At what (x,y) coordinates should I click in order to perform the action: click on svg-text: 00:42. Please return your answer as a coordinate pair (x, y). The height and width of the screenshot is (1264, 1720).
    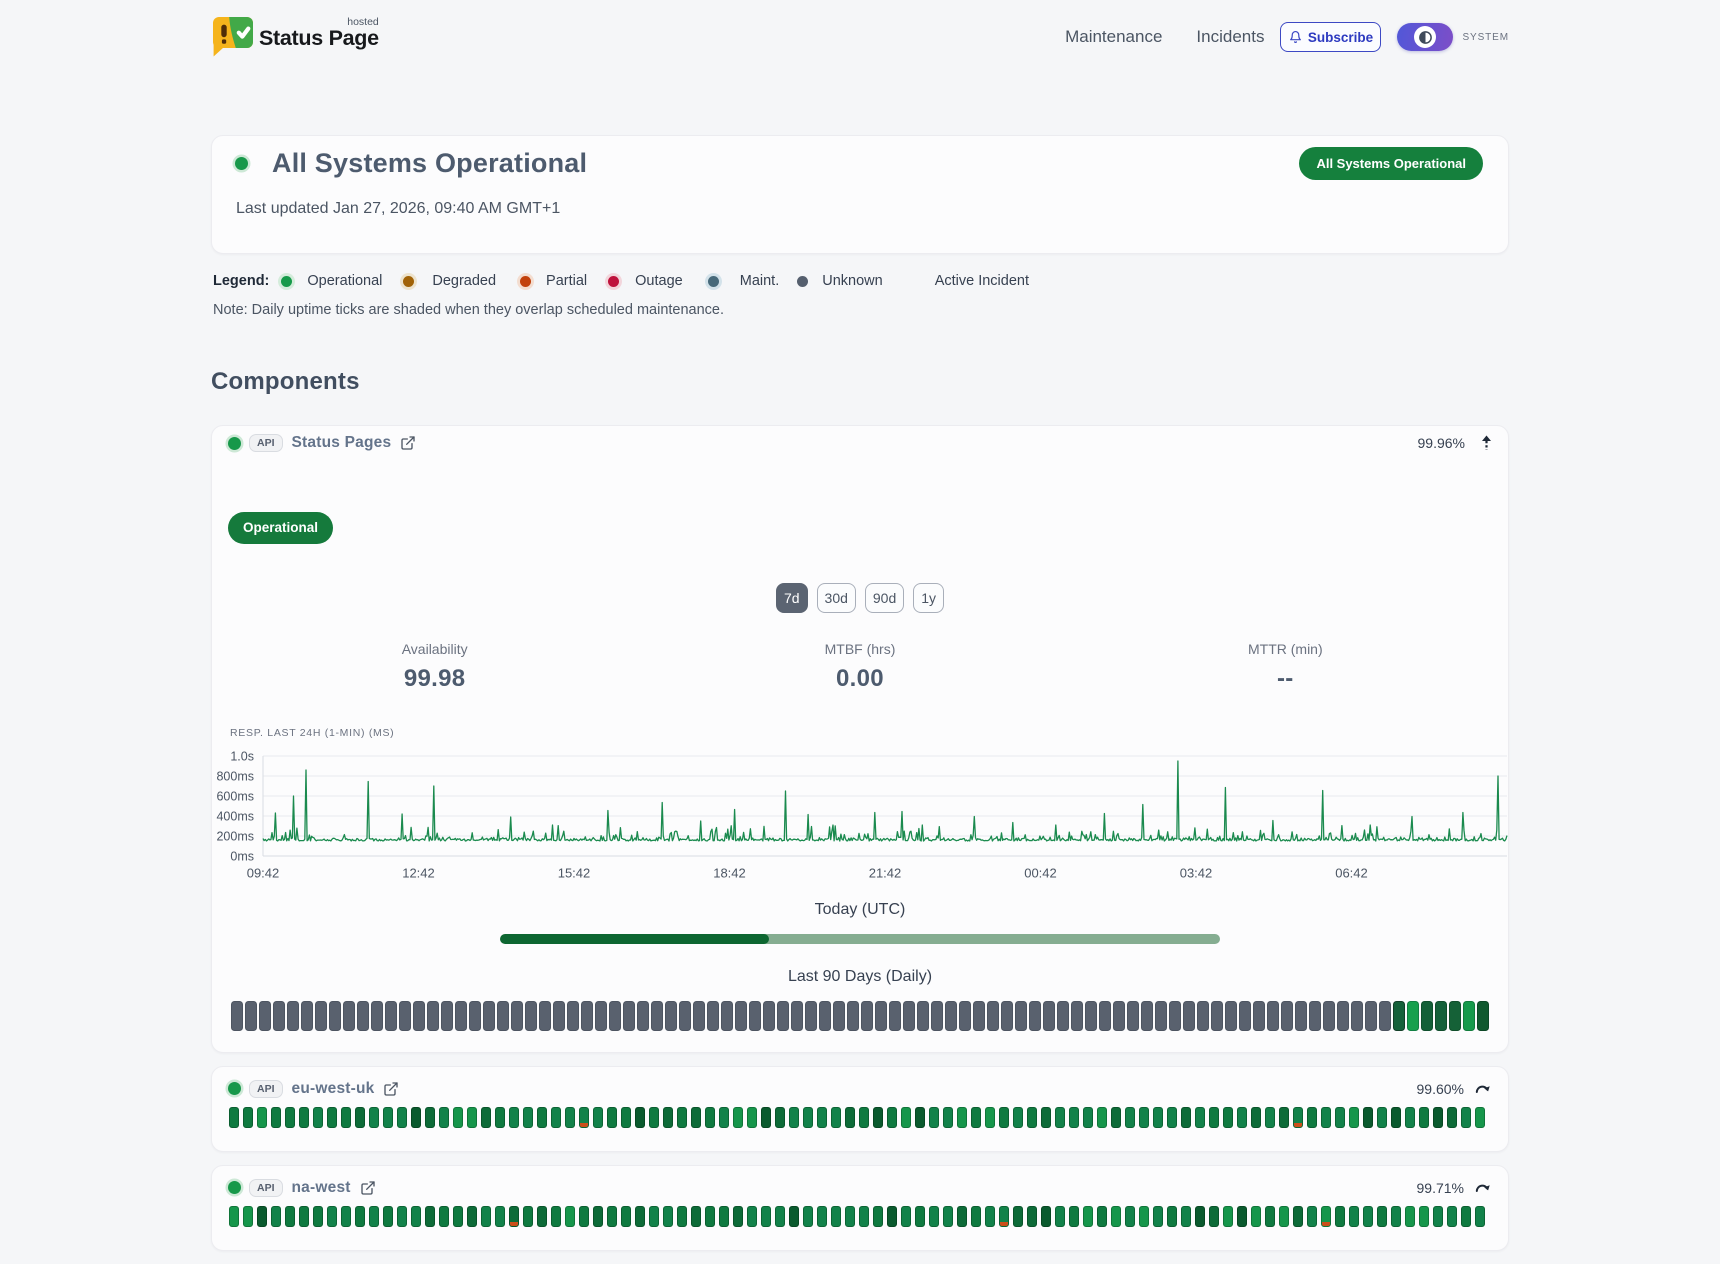
    Looking at the image, I should click on (1040, 873).